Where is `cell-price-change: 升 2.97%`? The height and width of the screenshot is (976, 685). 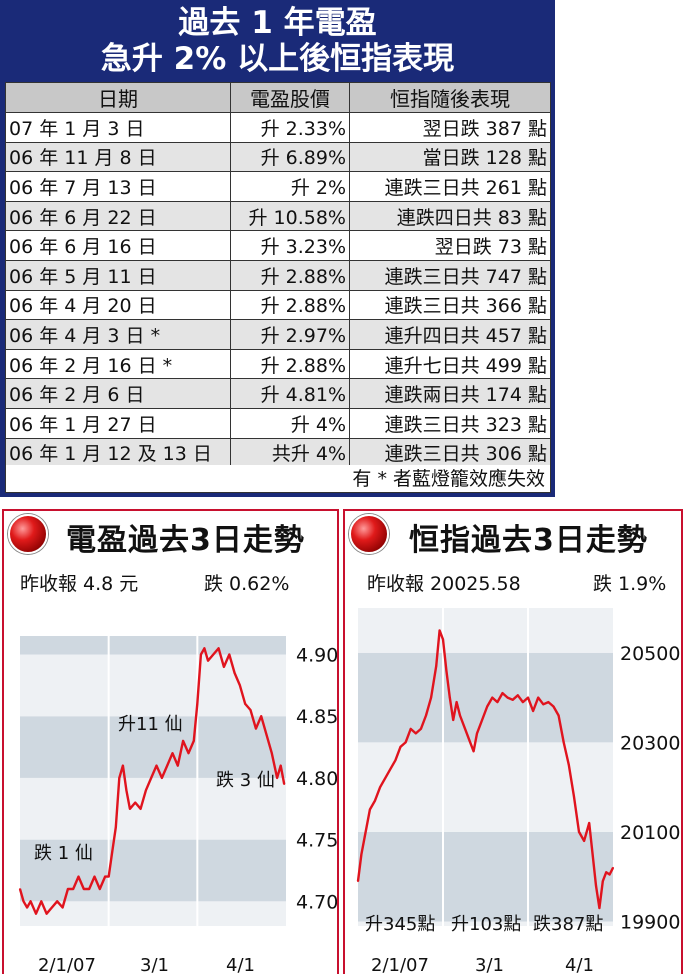 cell-price-change: 升 2.97% is located at coordinates (290, 334).